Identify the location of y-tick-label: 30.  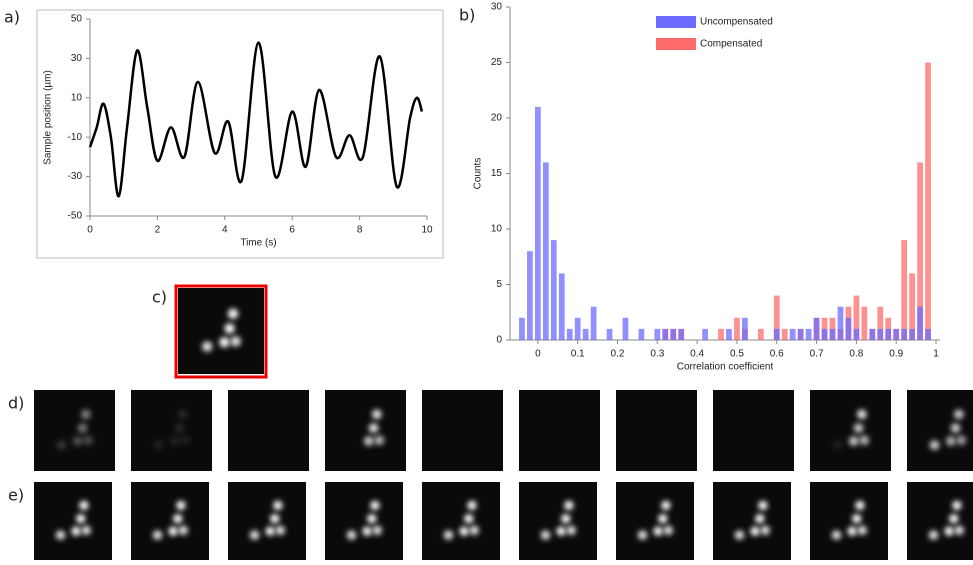
(77, 58).